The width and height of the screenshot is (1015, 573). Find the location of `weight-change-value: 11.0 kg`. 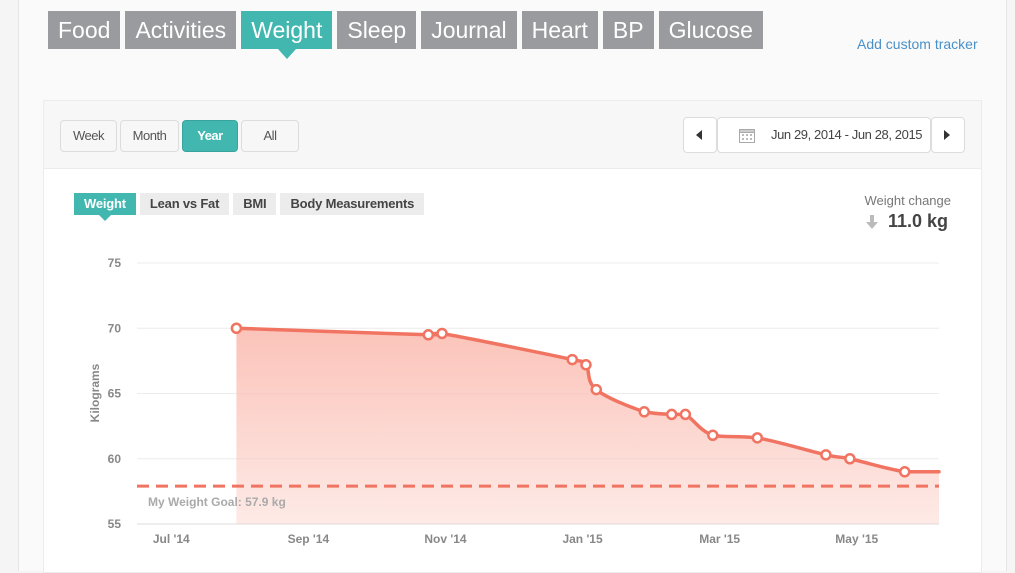

weight-change-value: 11.0 kg is located at coordinates (917, 221).